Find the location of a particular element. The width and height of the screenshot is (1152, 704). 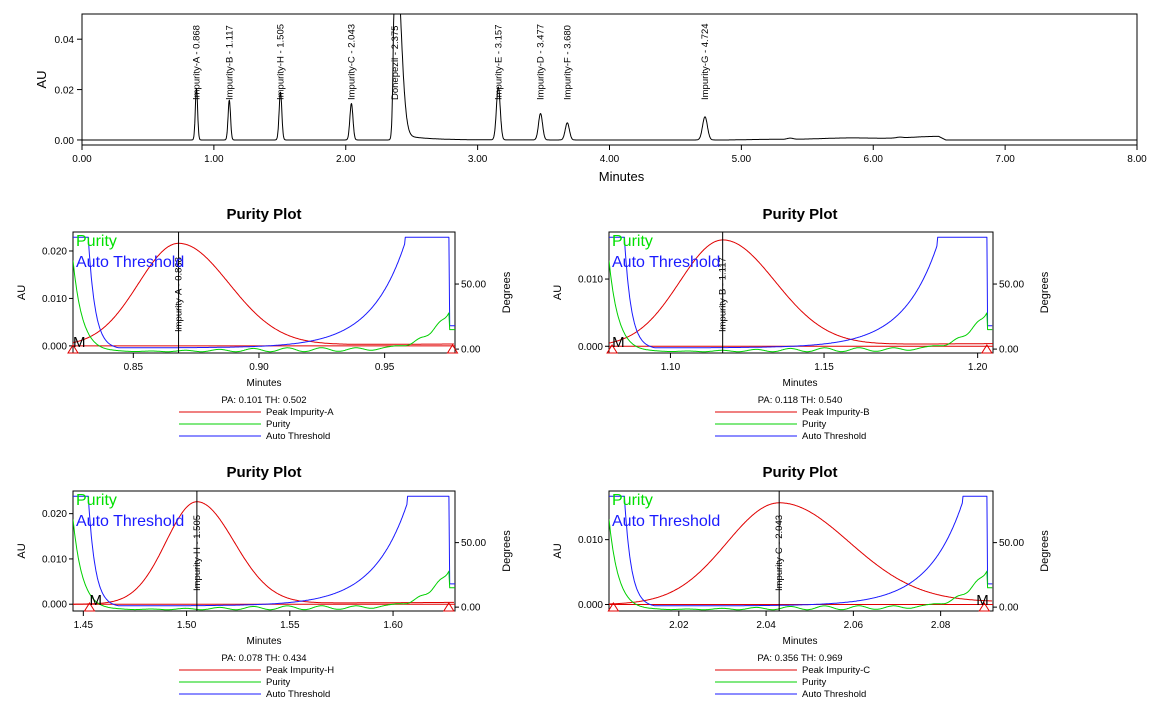

main-x-tick-label: 2.00 is located at coordinates (346, 159).